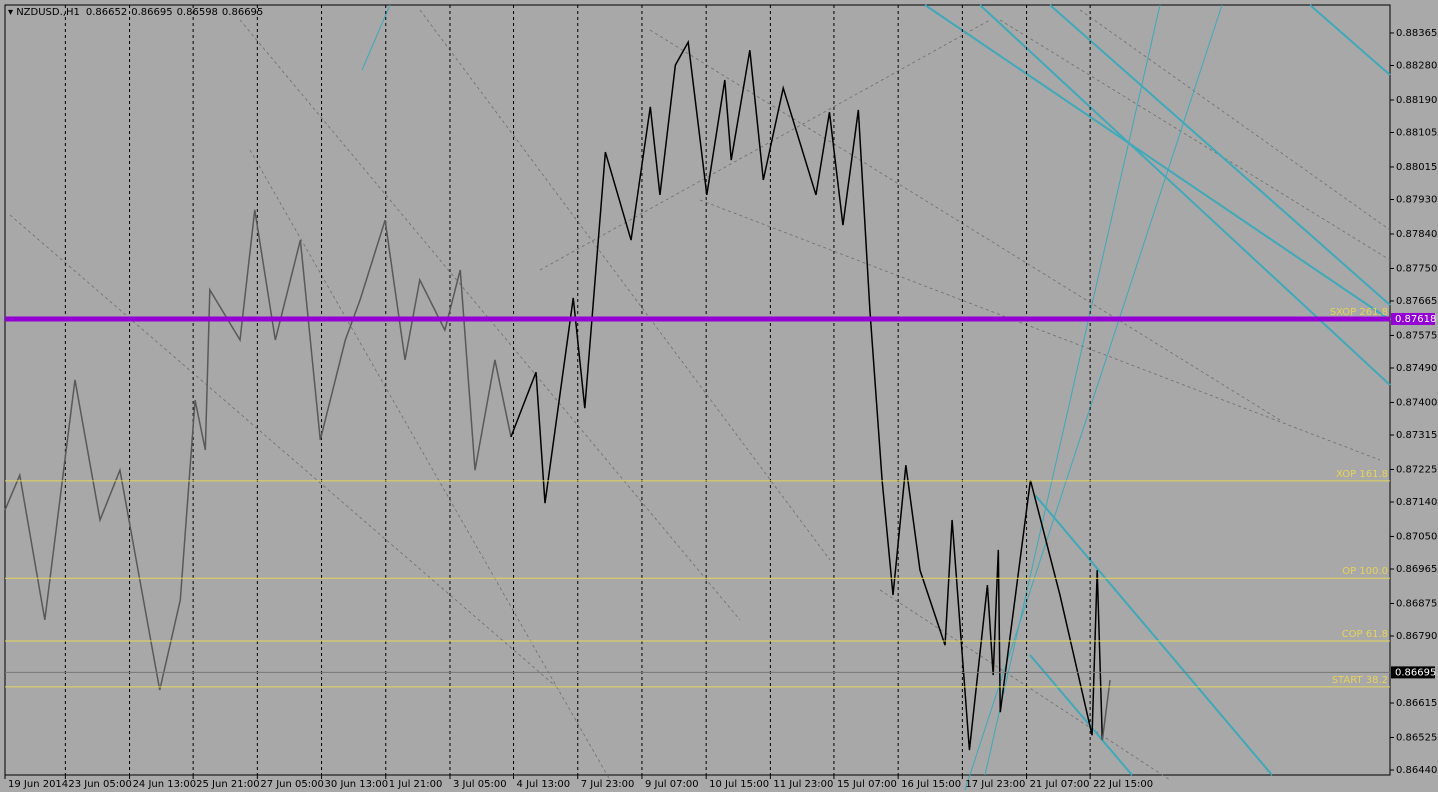 The width and height of the screenshot is (1438, 792). Describe the element at coordinates (165, 784) in the screenshot. I see `x-tick-label: 24 Jun 13:00` at that location.